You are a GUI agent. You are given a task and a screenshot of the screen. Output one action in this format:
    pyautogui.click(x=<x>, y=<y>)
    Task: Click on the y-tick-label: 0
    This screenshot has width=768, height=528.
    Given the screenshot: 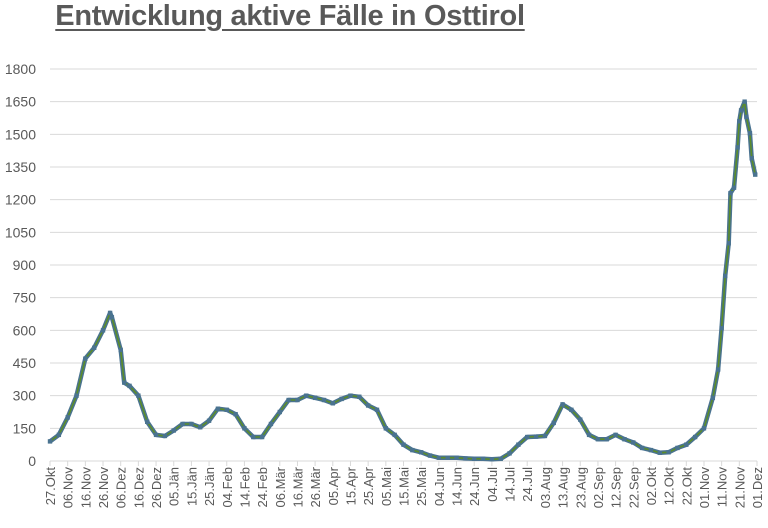 What is the action you would take?
    pyautogui.click(x=32, y=461)
    